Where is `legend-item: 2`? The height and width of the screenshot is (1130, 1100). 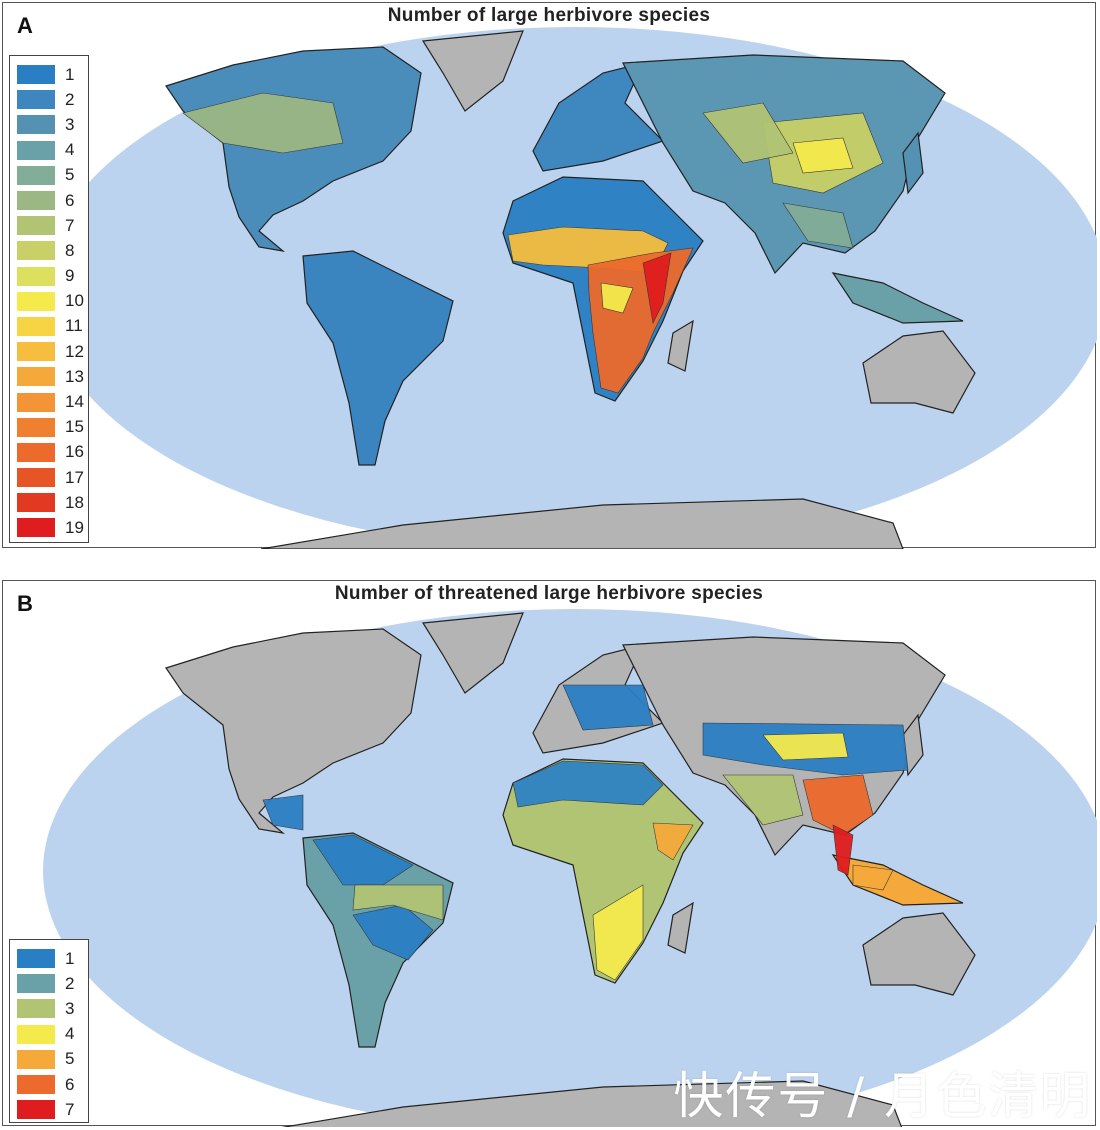 legend-item: 2 is located at coordinates (49, 983).